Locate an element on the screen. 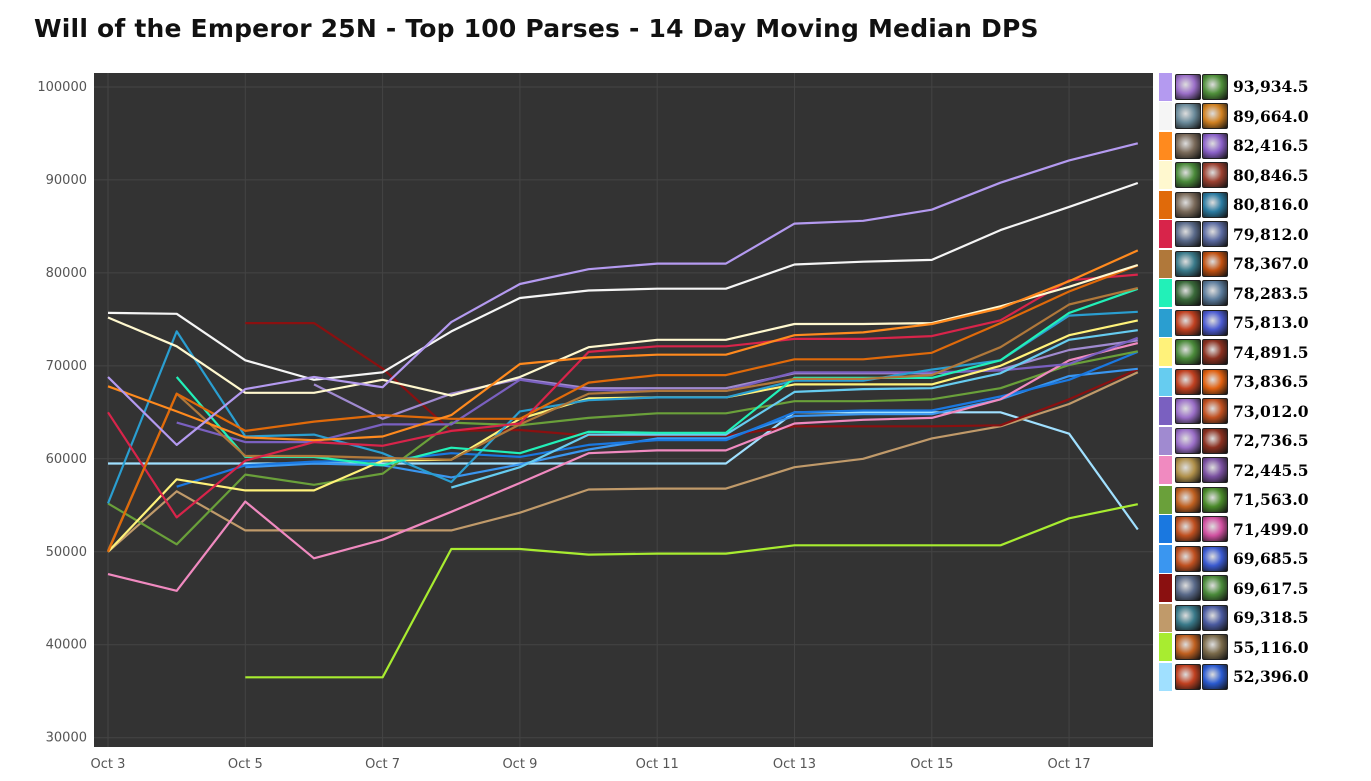  legend-item: 71,499.0 is located at coordinates (1264, 530).